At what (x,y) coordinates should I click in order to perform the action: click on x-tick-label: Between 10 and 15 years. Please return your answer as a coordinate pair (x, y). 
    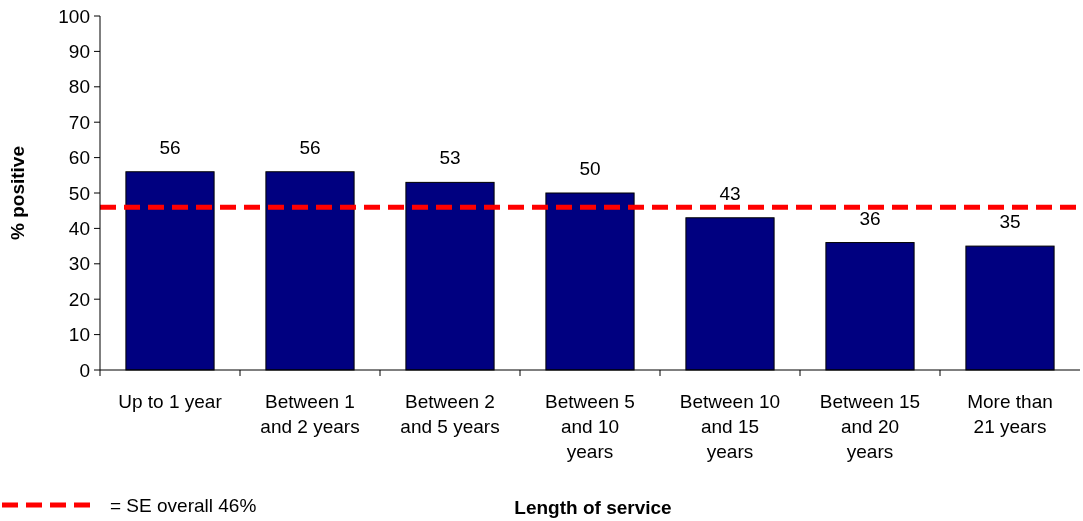
    Looking at the image, I should click on (730, 426).